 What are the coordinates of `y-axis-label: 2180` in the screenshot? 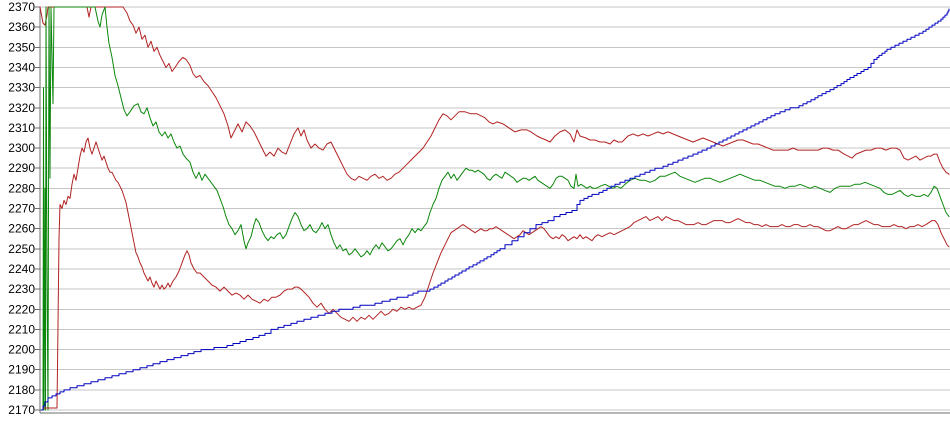 It's located at (21, 390).